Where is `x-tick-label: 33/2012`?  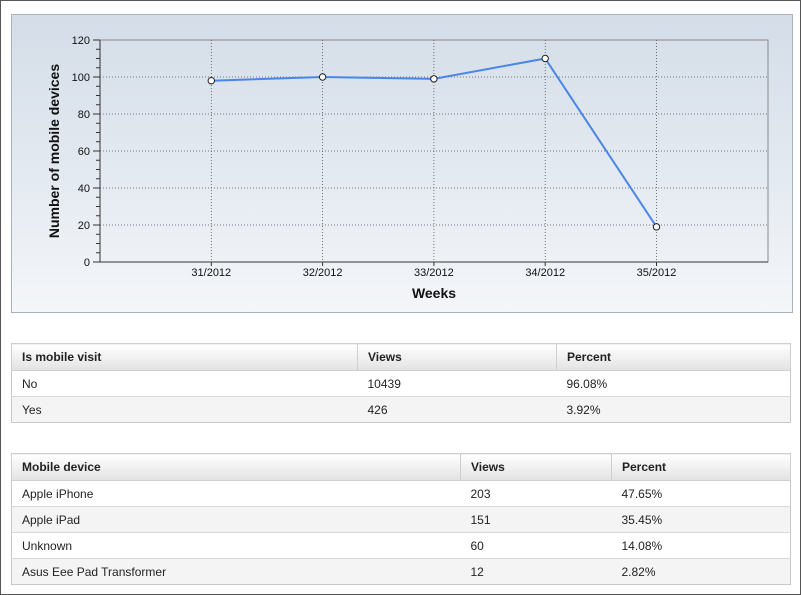 x-tick-label: 33/2012 is located at coordinates (434, 273).